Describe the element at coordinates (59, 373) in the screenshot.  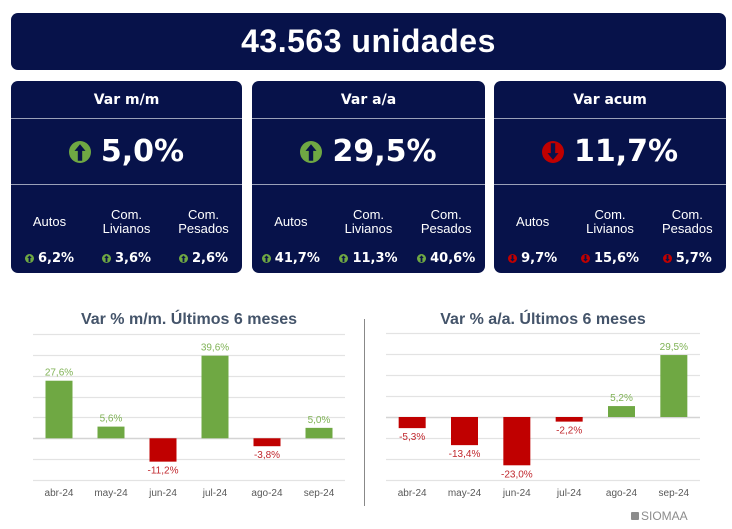
I see `data-label: 27,6%` at that location.